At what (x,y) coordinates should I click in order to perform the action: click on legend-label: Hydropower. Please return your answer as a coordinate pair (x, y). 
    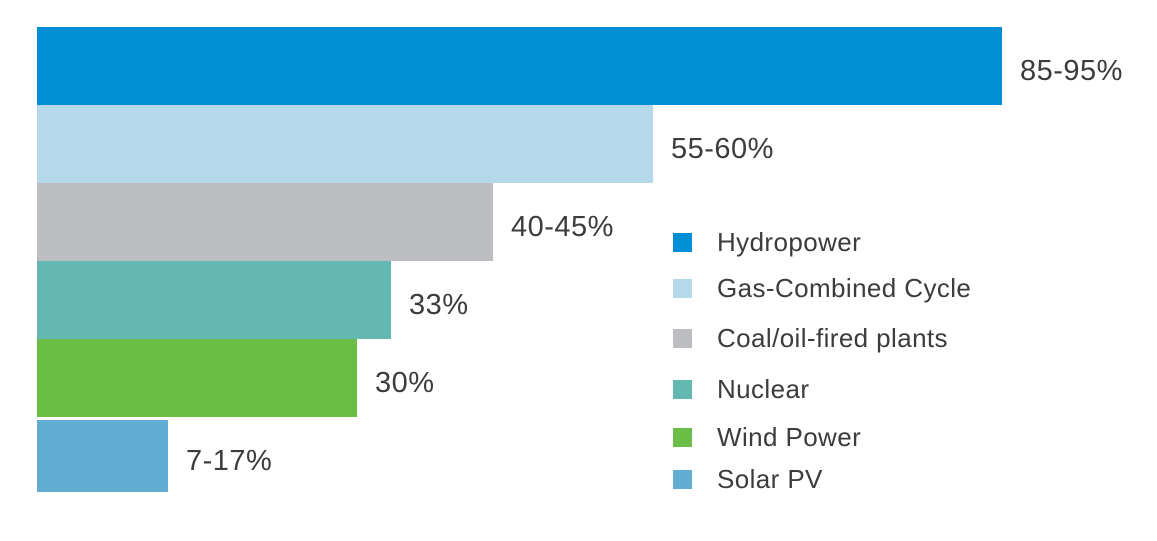
    Looking at the image, I should click on (789, 241).